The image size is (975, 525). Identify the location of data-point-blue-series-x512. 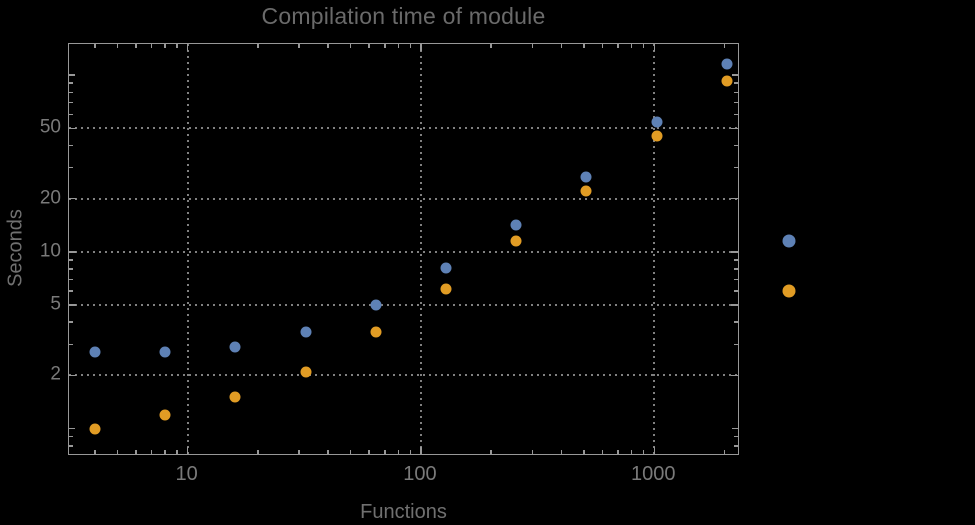
(586, 177).